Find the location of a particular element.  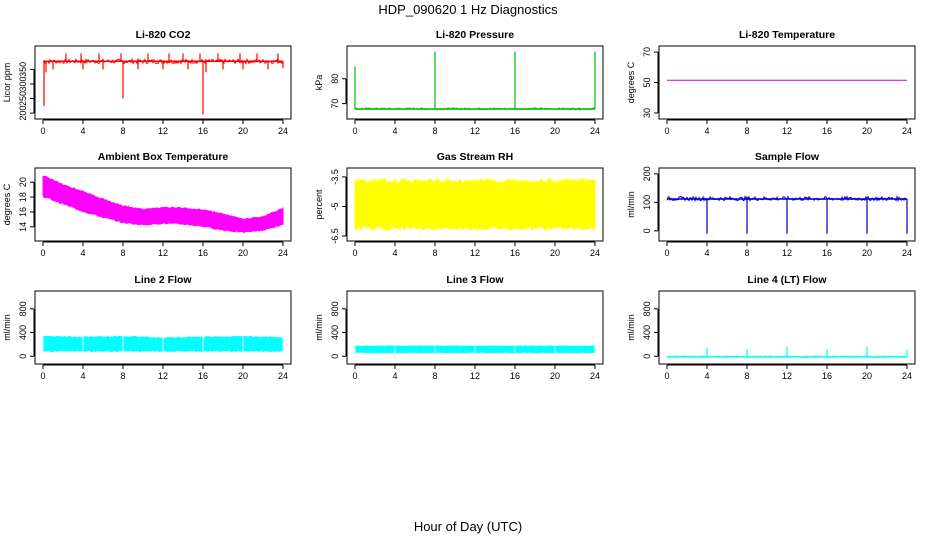

y-tick-label: 100 is located at coordinates (647, 202).